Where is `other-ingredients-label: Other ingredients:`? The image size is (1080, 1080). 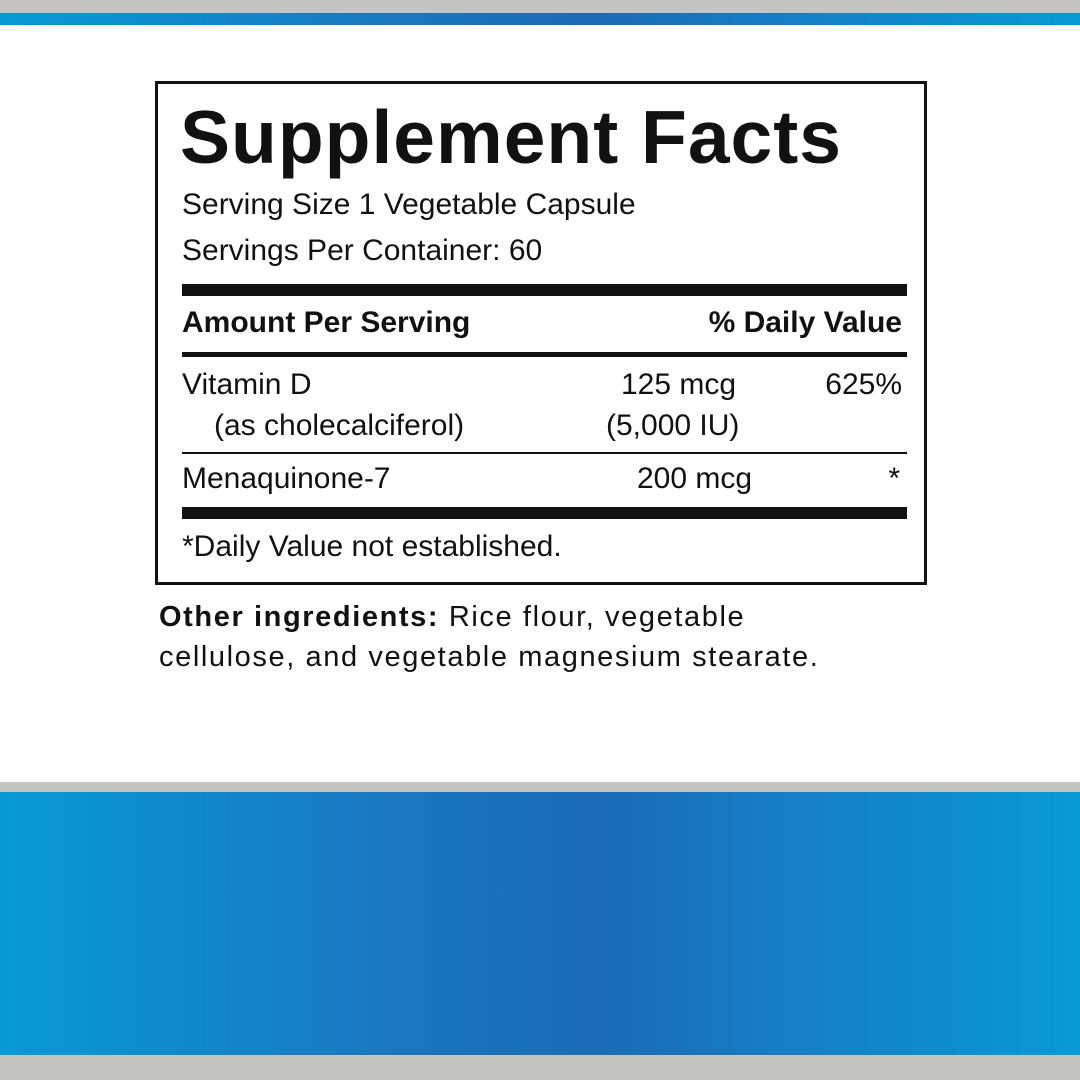
other-ingredients-label: Other ingredients: is located at coordinates (299, 617).